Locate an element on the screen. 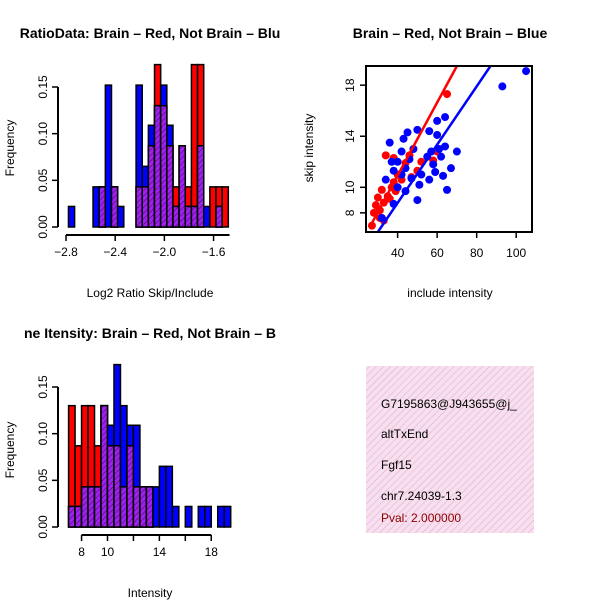  ratio-histogram-bars is located at coordinates (148, 145).